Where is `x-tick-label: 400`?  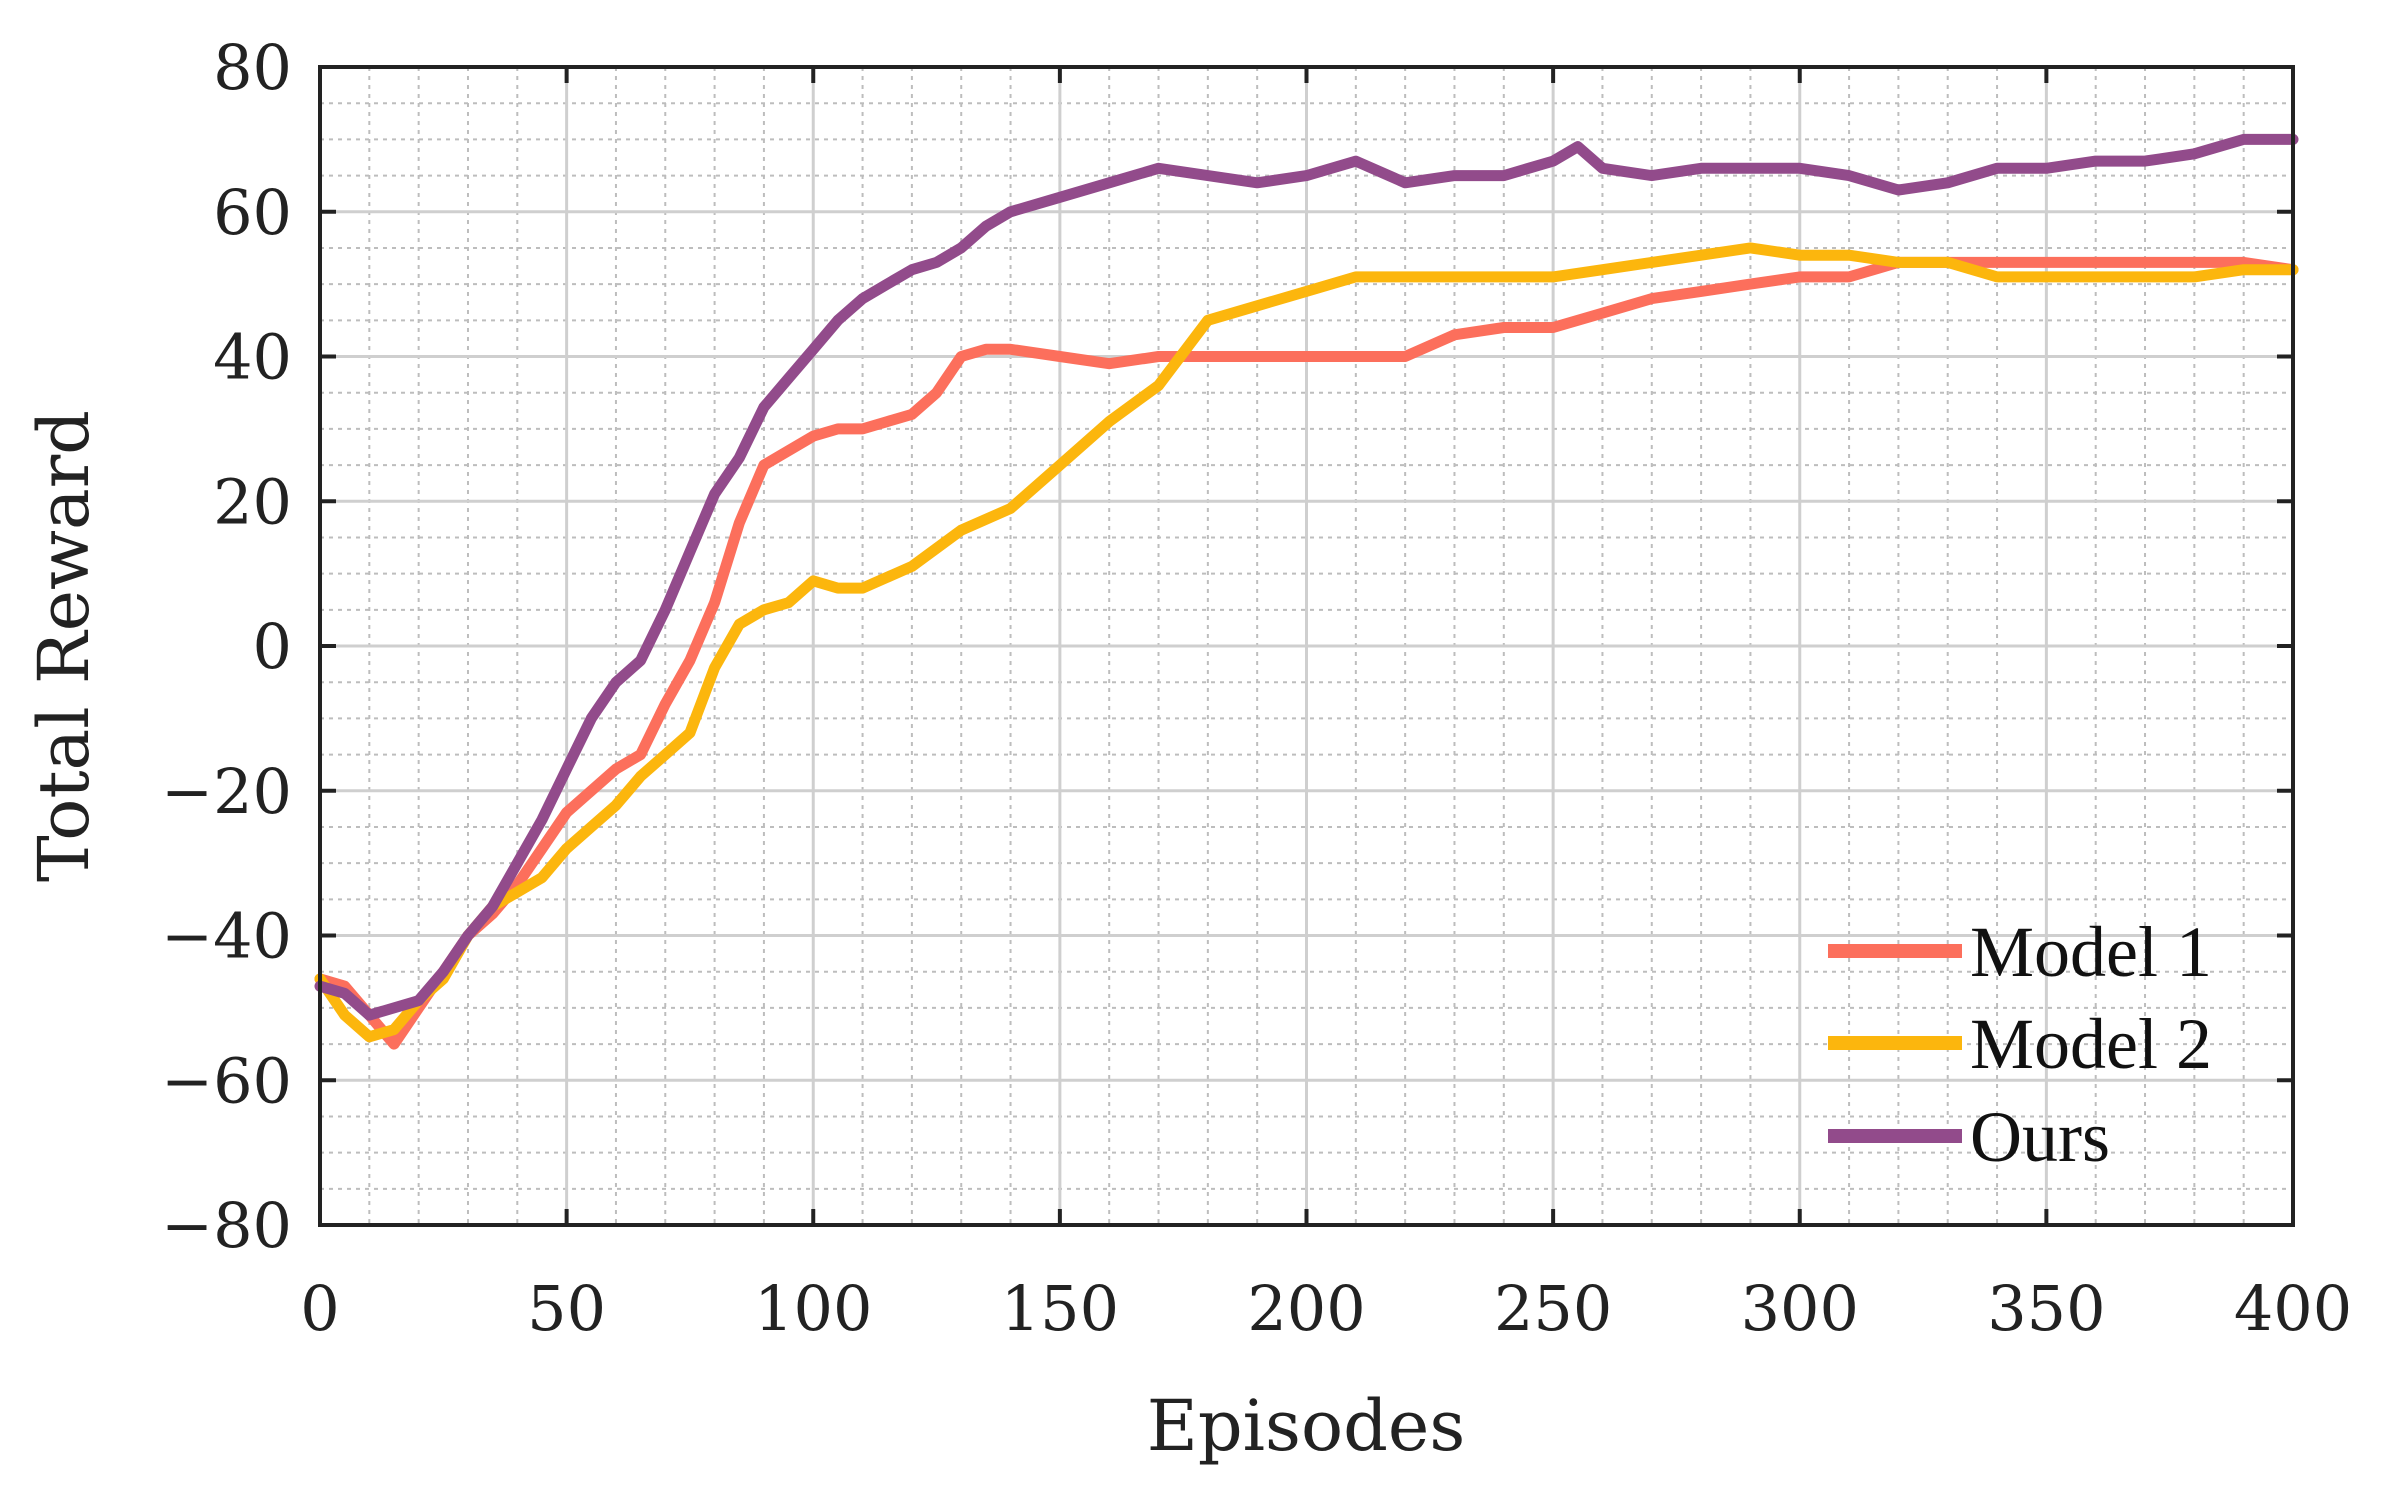
x-tick-label: 400 is located at coordinates (2293, 1308).